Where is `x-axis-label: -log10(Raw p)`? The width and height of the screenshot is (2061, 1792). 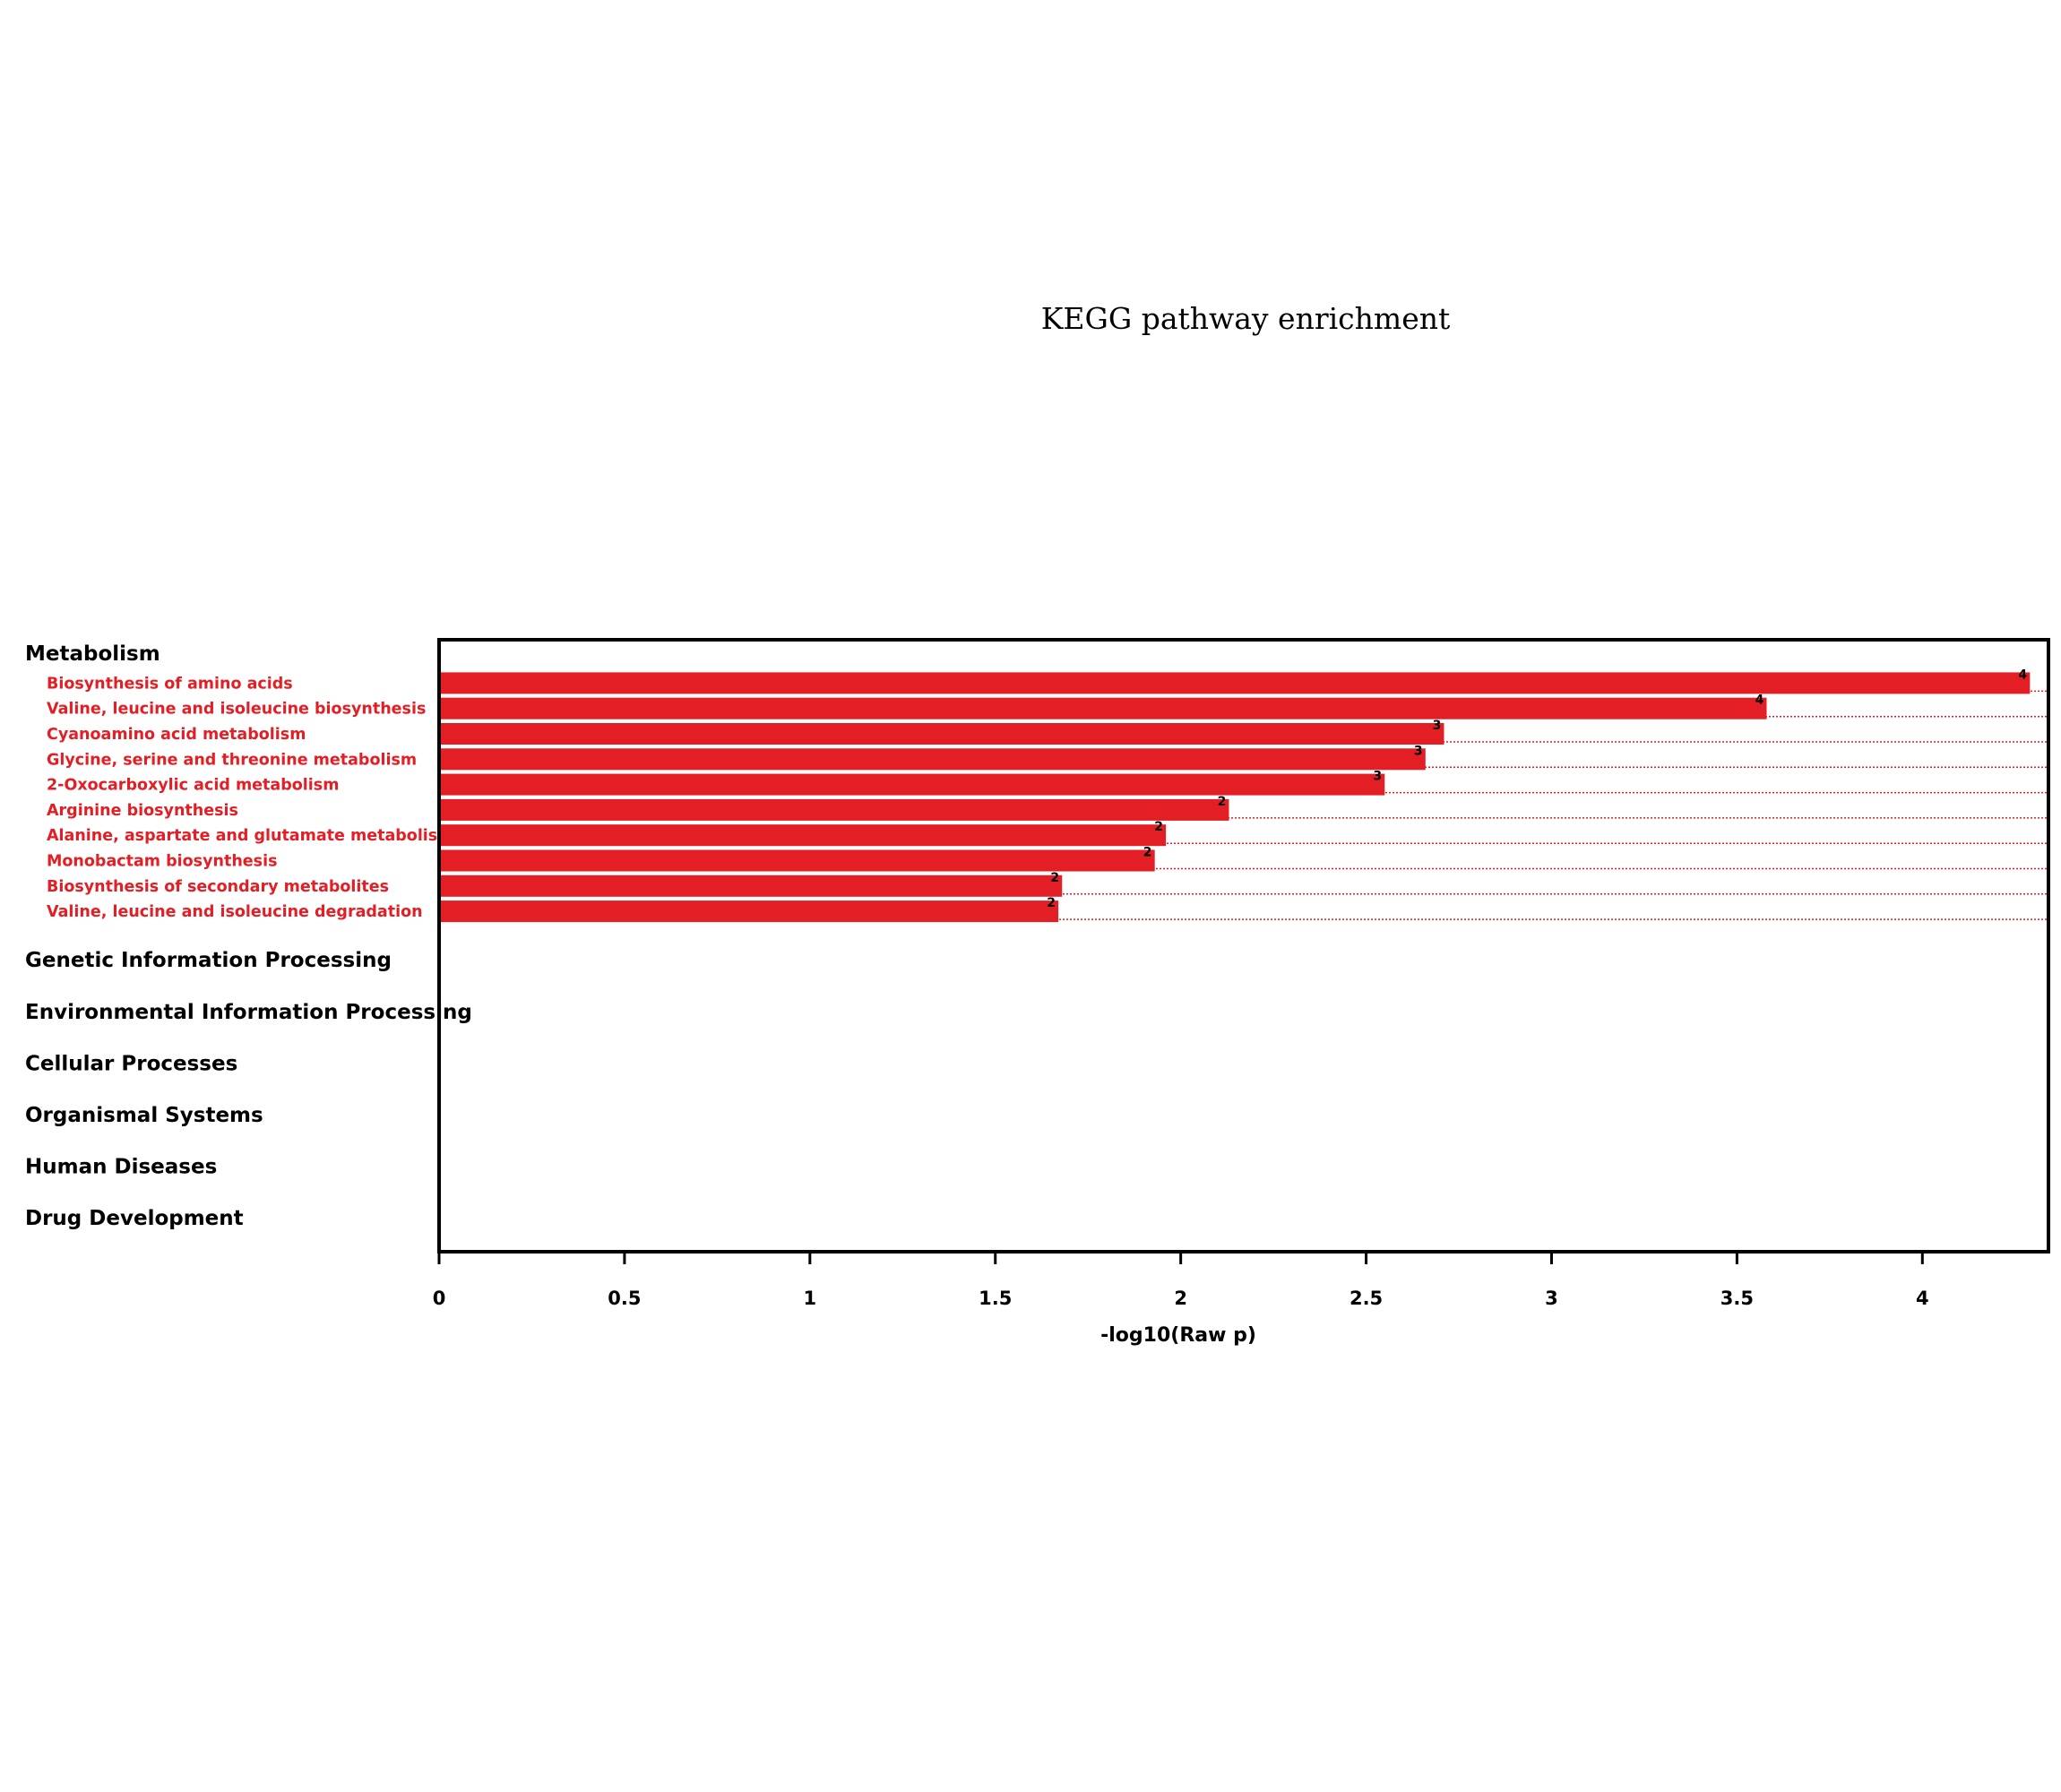 x-axis-label: -log10(Raw p) is located at coordinates (1178, 1335).